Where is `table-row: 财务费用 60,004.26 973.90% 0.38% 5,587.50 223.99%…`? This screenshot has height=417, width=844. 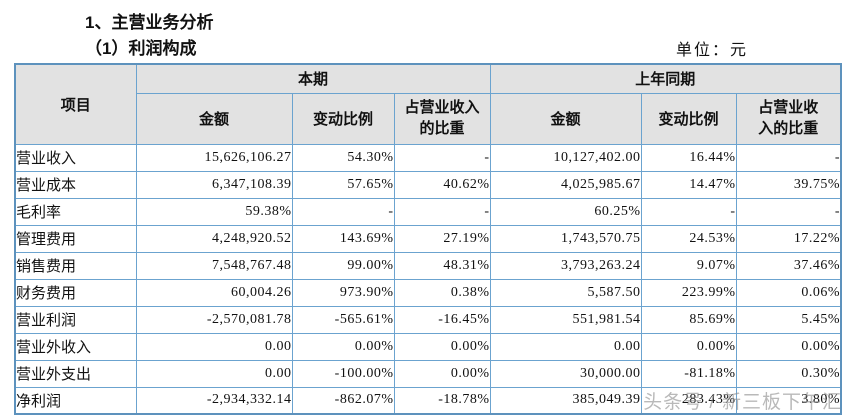 table-row: 财务费用 60,004.26 973.90% 0.38% 5,587.50 223.99%… is located at coordinates (428, 292).